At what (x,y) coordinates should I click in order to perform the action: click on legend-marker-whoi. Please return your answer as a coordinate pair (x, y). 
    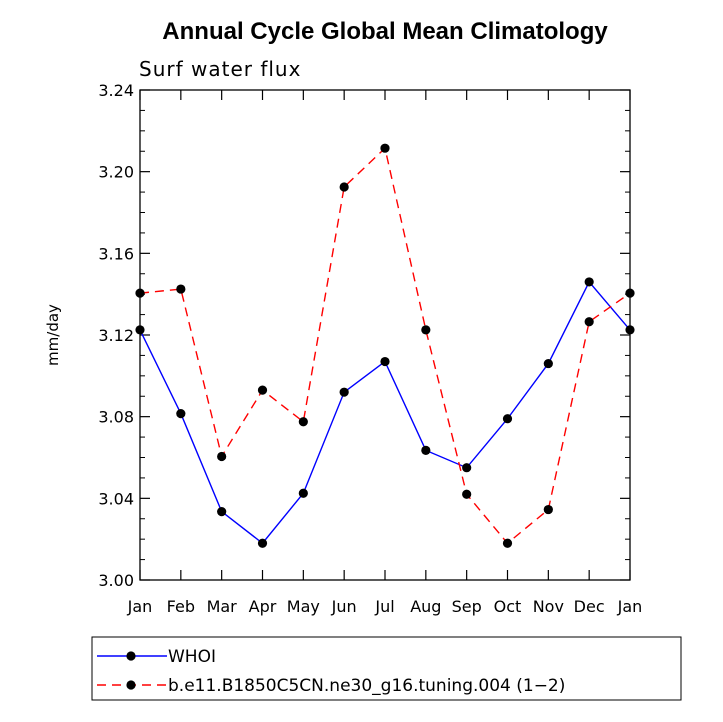
    Looking at the image, I should click on (131, 656).